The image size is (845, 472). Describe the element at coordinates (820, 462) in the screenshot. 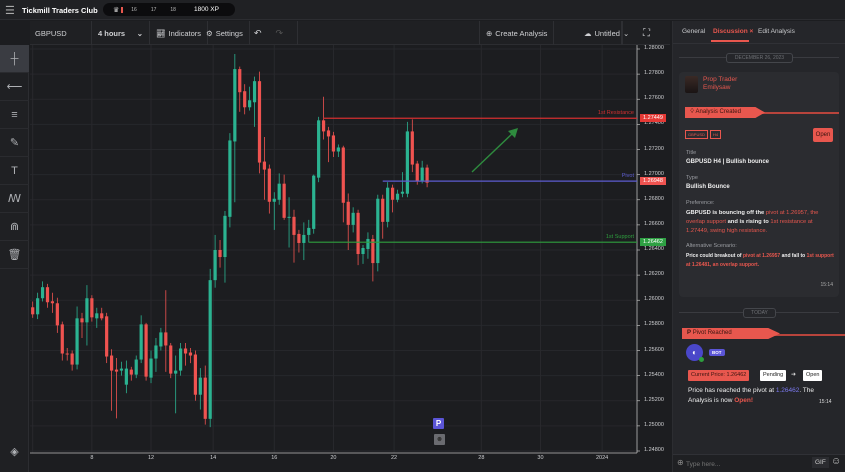

I see `gif-button: GIF` at that location.